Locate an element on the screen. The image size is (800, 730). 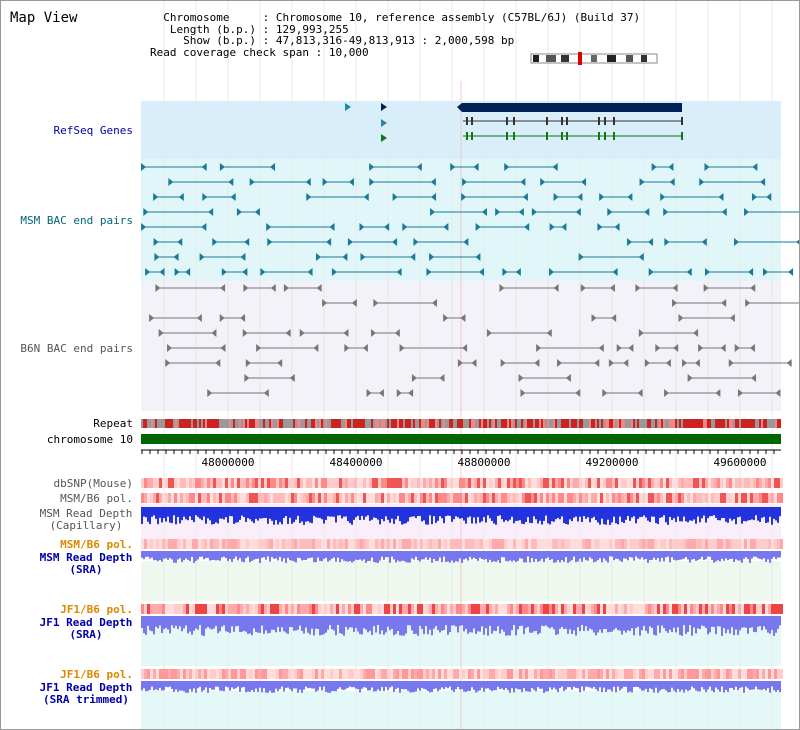
track-label-msm-pol-2: MSM/B6 pol. is located at coordinates (96, 544).